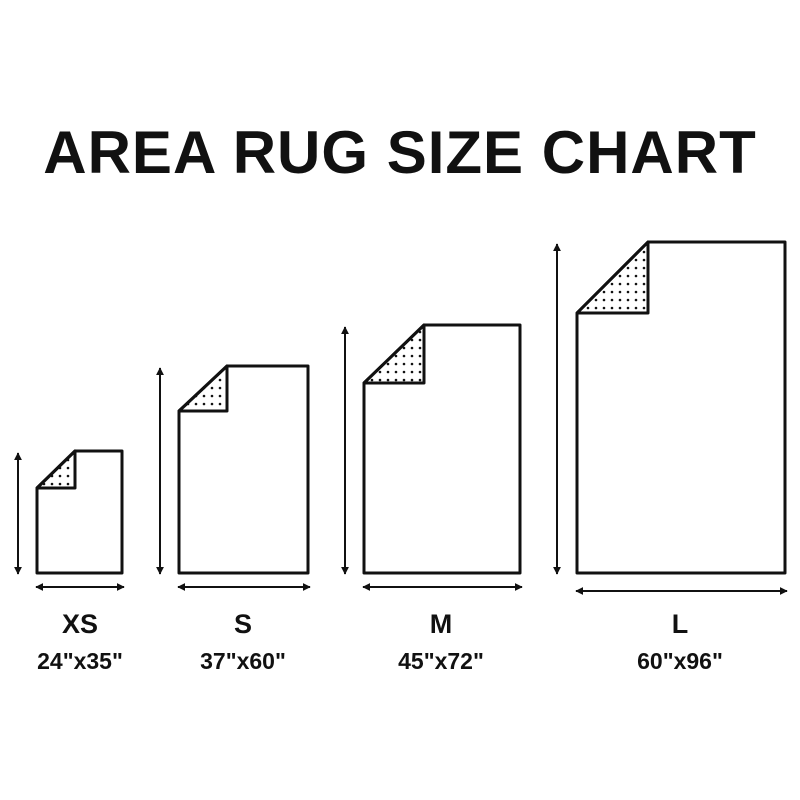  I want to click on rug-outline-xs, so click(79, 512).